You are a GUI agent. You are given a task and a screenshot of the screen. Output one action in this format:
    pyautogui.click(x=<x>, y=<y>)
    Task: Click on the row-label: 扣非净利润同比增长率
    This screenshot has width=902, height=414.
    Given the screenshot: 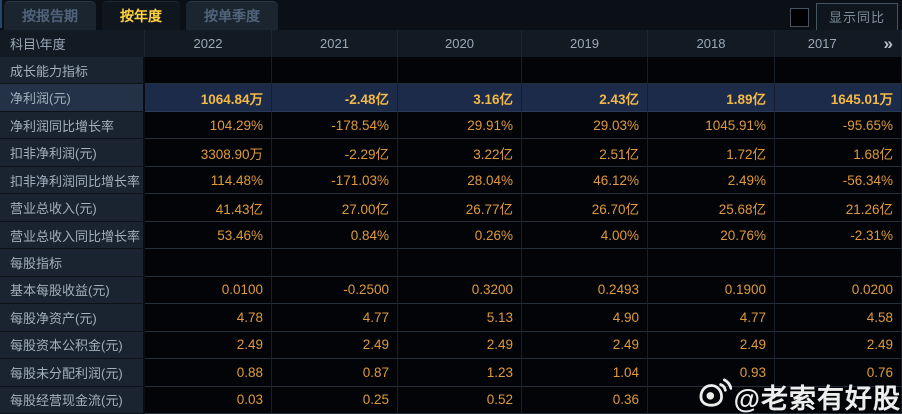 What is the action you would take?
    pyautogui.click(x=72, y=180)
    